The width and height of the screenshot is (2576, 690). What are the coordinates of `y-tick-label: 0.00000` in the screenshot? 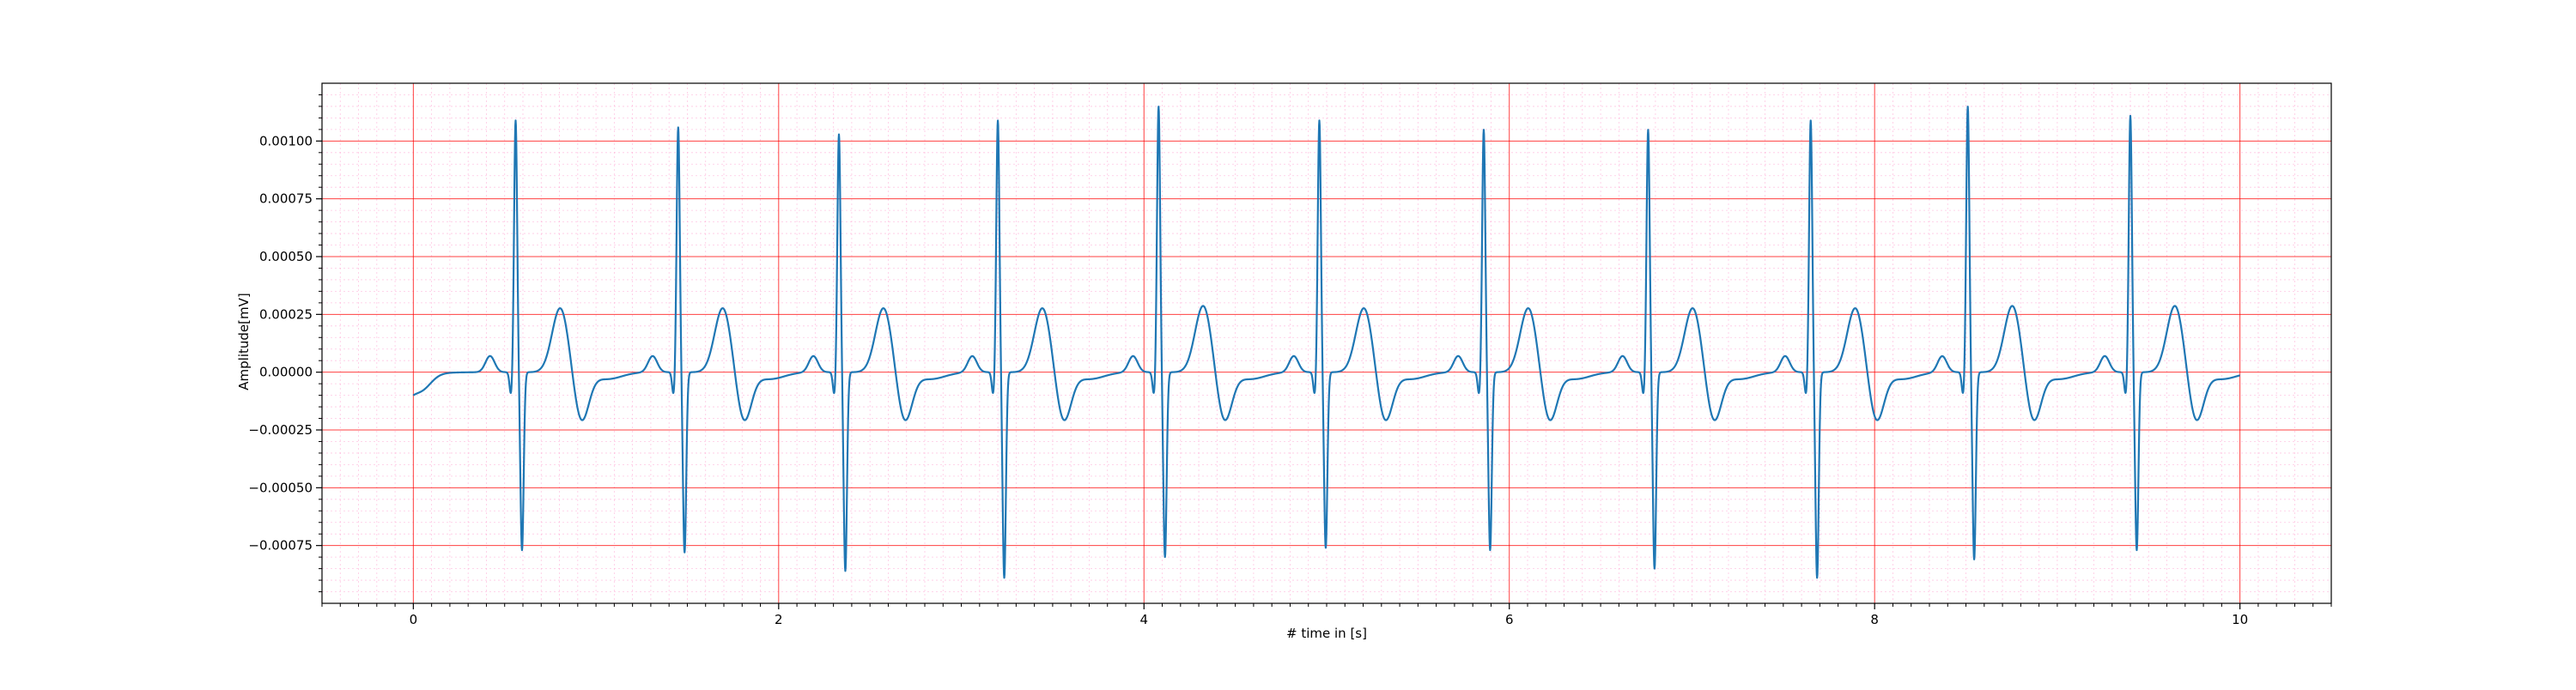 It's located at (286, 372).